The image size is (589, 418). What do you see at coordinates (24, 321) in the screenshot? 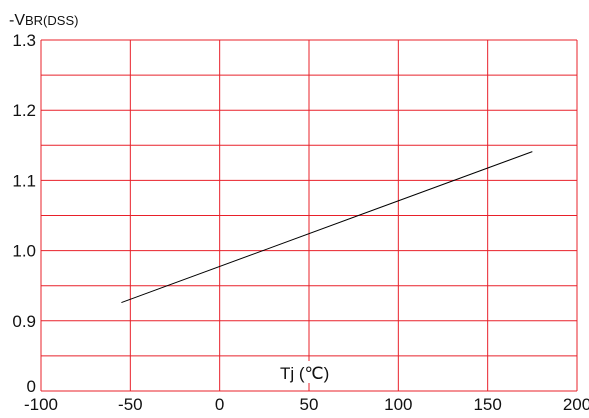
I see `y-tick-label: 0.9` at bounding box center [24, 321].